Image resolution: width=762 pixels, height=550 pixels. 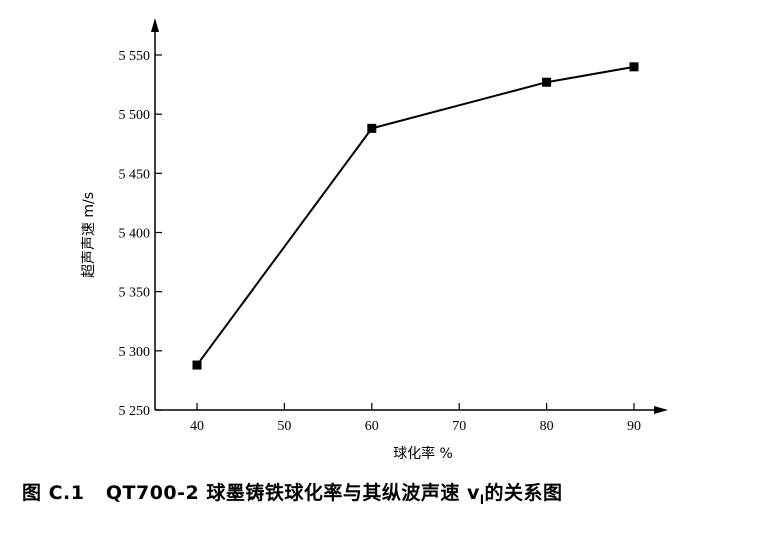 I want to click on y-tick-label: 5 400, so click(x=135, y=234).